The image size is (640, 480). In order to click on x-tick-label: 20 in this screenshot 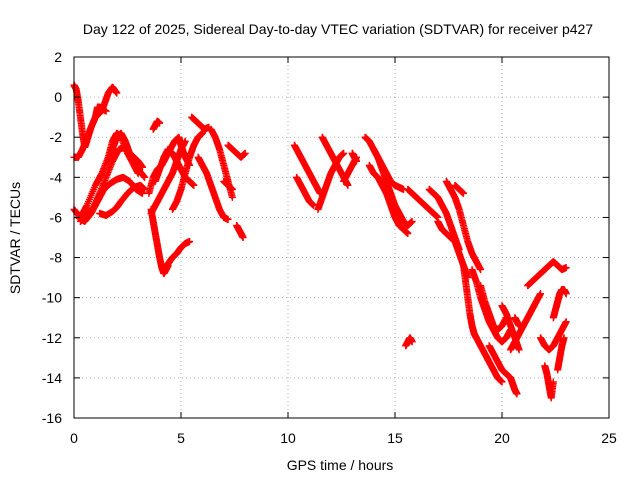, I will do `click(502, 438)`.